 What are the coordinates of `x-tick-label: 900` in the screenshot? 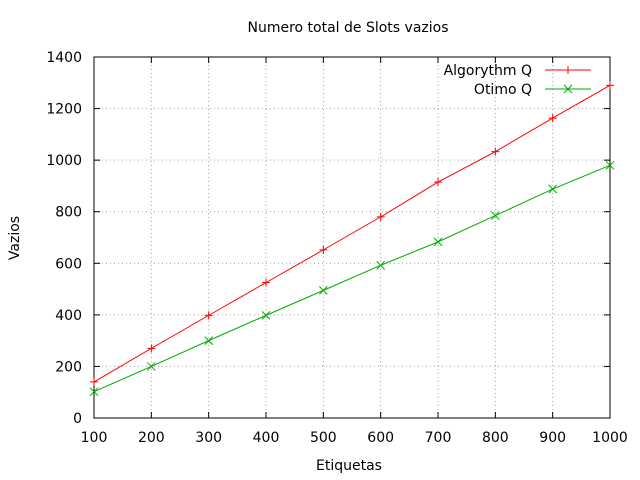 It's located at (552, 438).